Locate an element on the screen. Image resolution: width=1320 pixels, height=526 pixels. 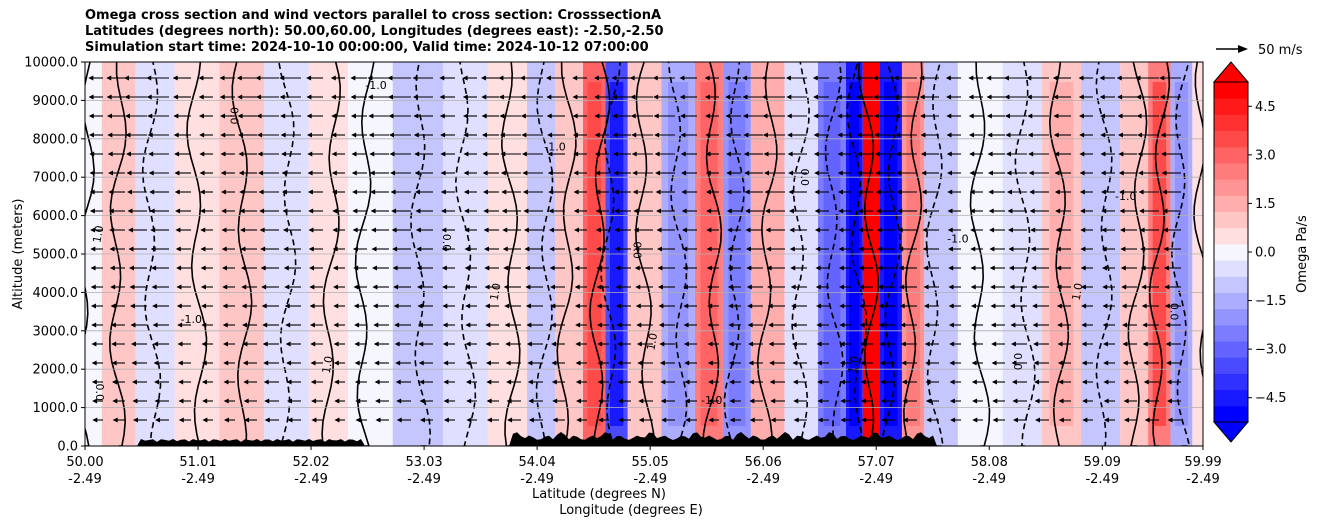
x-tick-label-lon: -2.49 is located at coordinates (650, 479).